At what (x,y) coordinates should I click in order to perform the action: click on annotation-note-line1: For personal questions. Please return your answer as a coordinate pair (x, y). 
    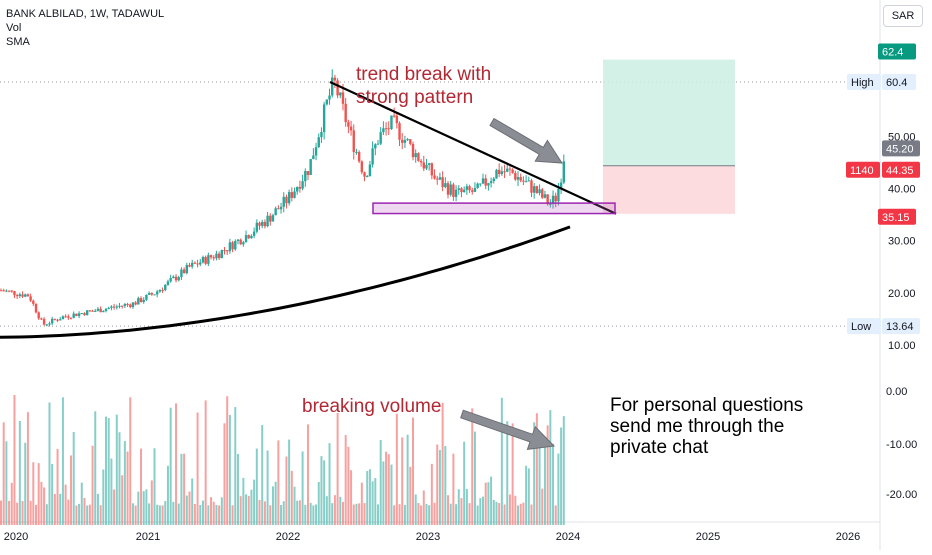
    Looking at the image, I should click on (706, 405).